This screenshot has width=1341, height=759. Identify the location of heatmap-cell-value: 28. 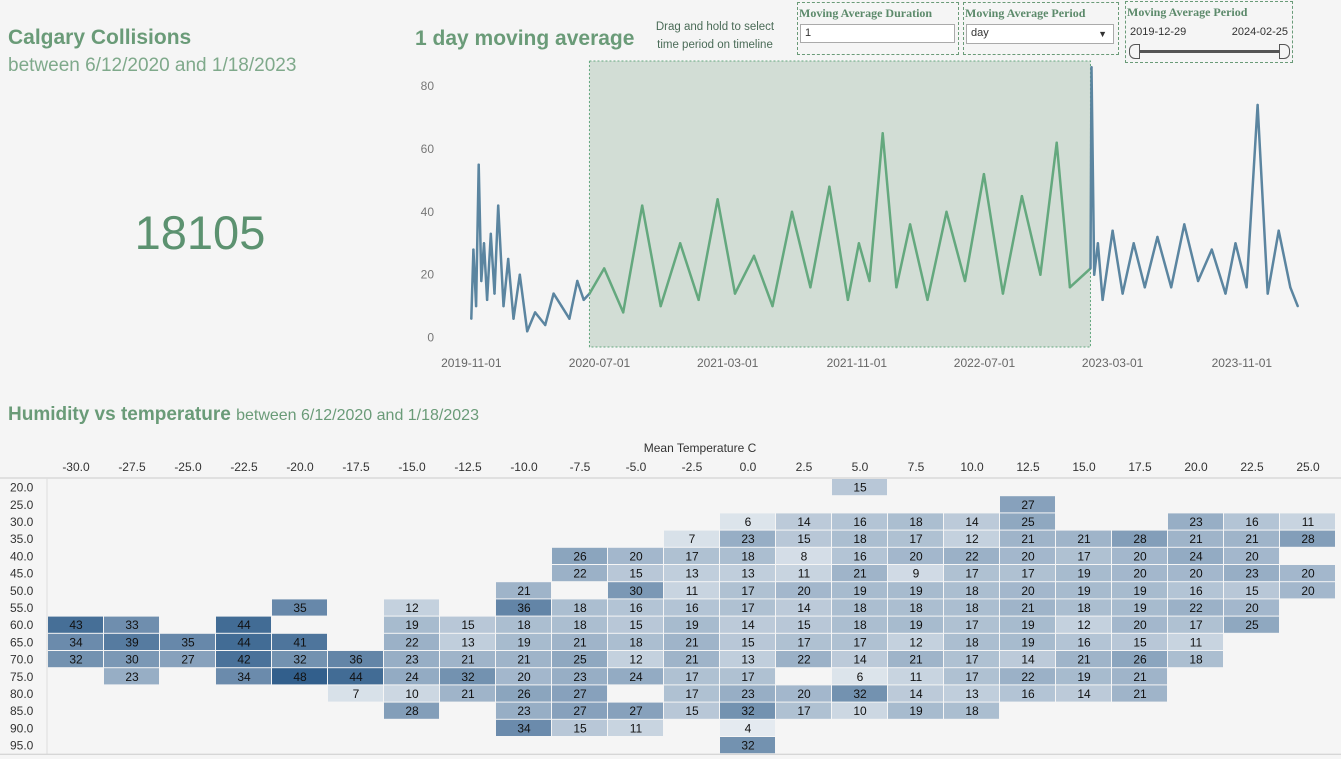
(412, 711).